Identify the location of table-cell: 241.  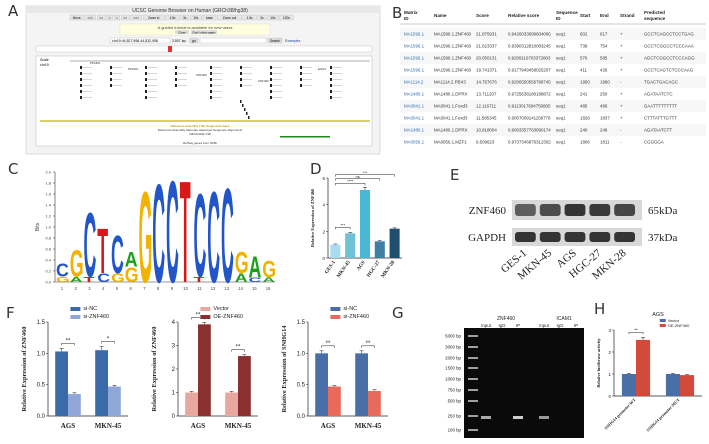
(584, 94).